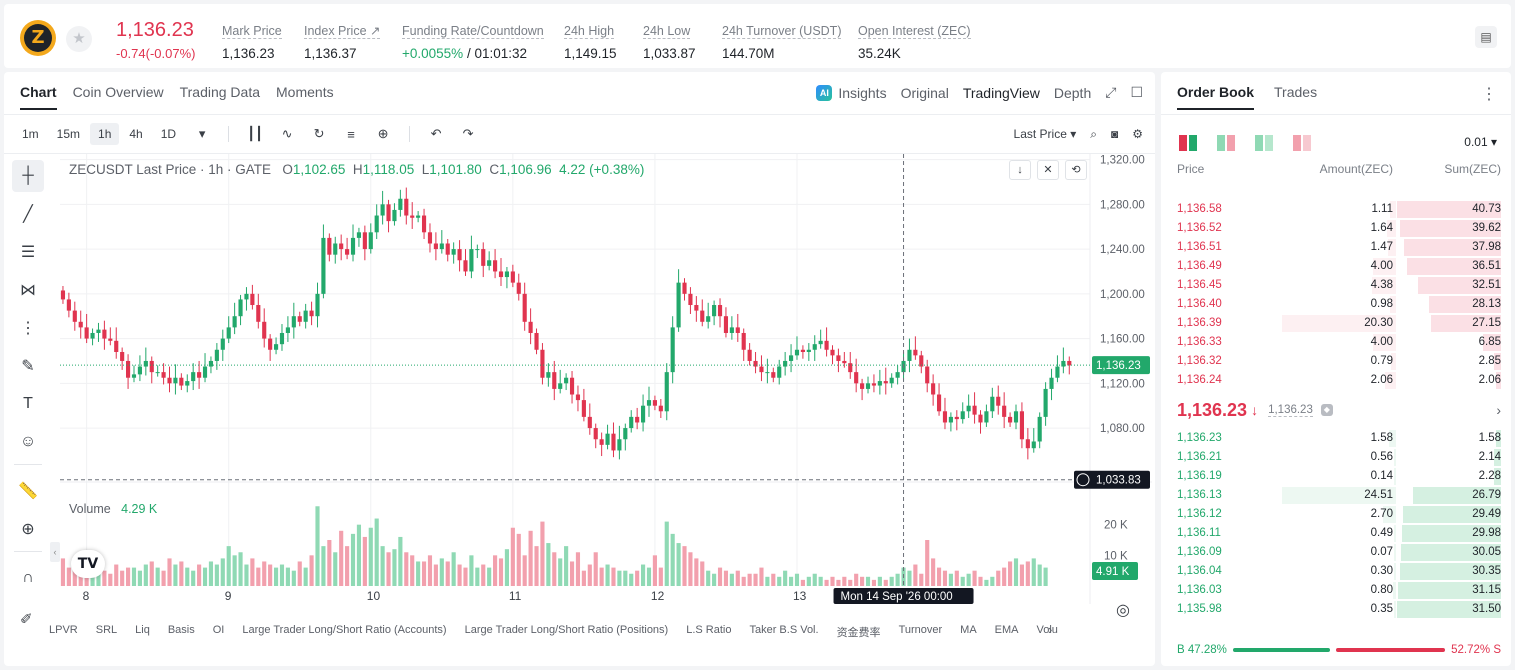  Describe the element at coordinates (1264, 143) in the screenshot. I see `layout-bids-icon` at that location.